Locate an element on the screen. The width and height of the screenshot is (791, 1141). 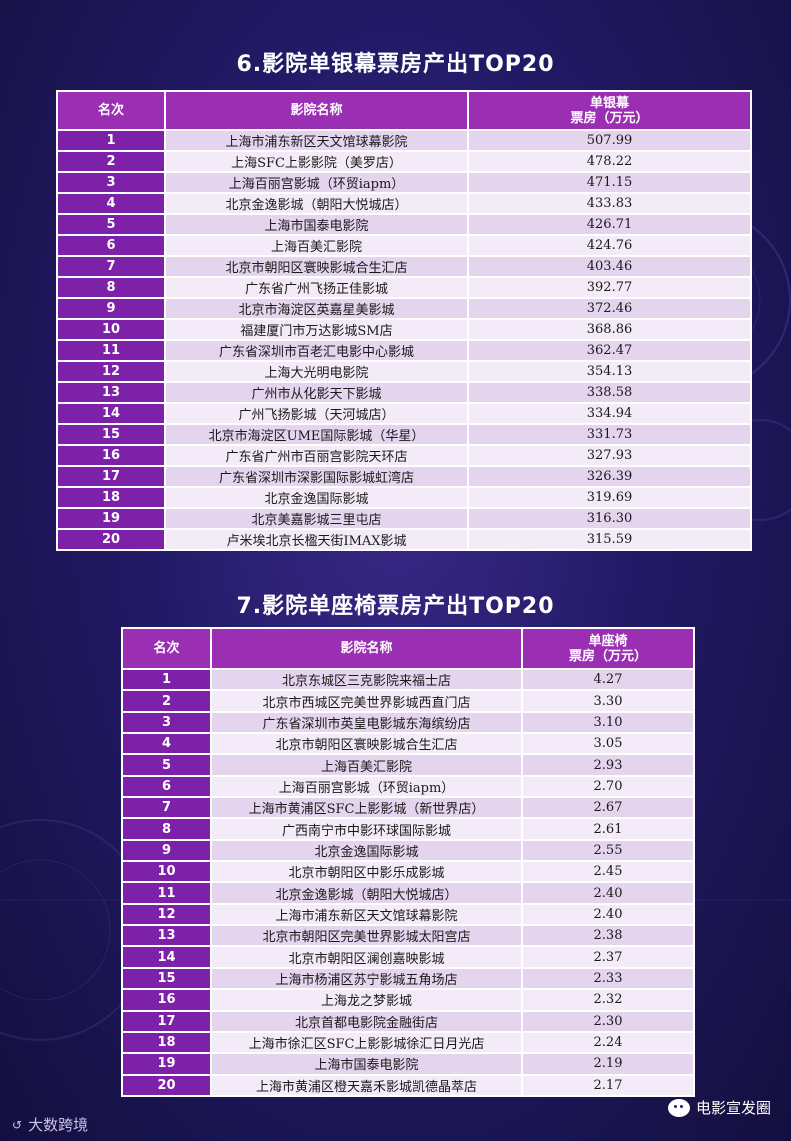
box-office-cell: 315.59 is located at coordinates (609, 539).